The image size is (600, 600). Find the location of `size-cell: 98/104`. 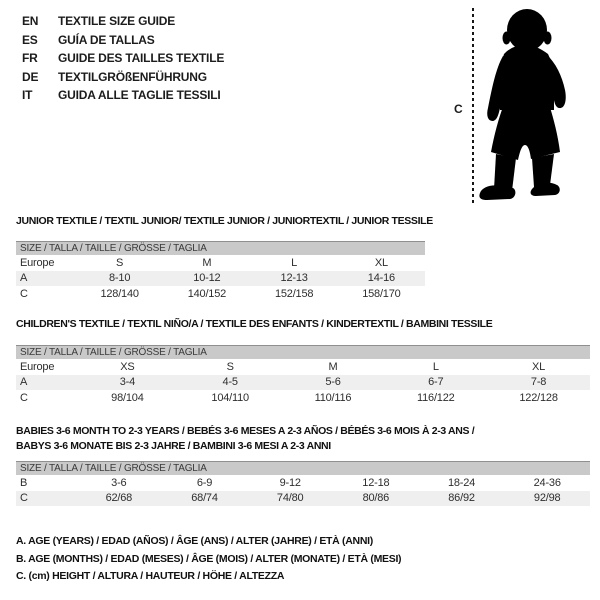

size-cell: 98/104 is located at coordinates (127, 397).